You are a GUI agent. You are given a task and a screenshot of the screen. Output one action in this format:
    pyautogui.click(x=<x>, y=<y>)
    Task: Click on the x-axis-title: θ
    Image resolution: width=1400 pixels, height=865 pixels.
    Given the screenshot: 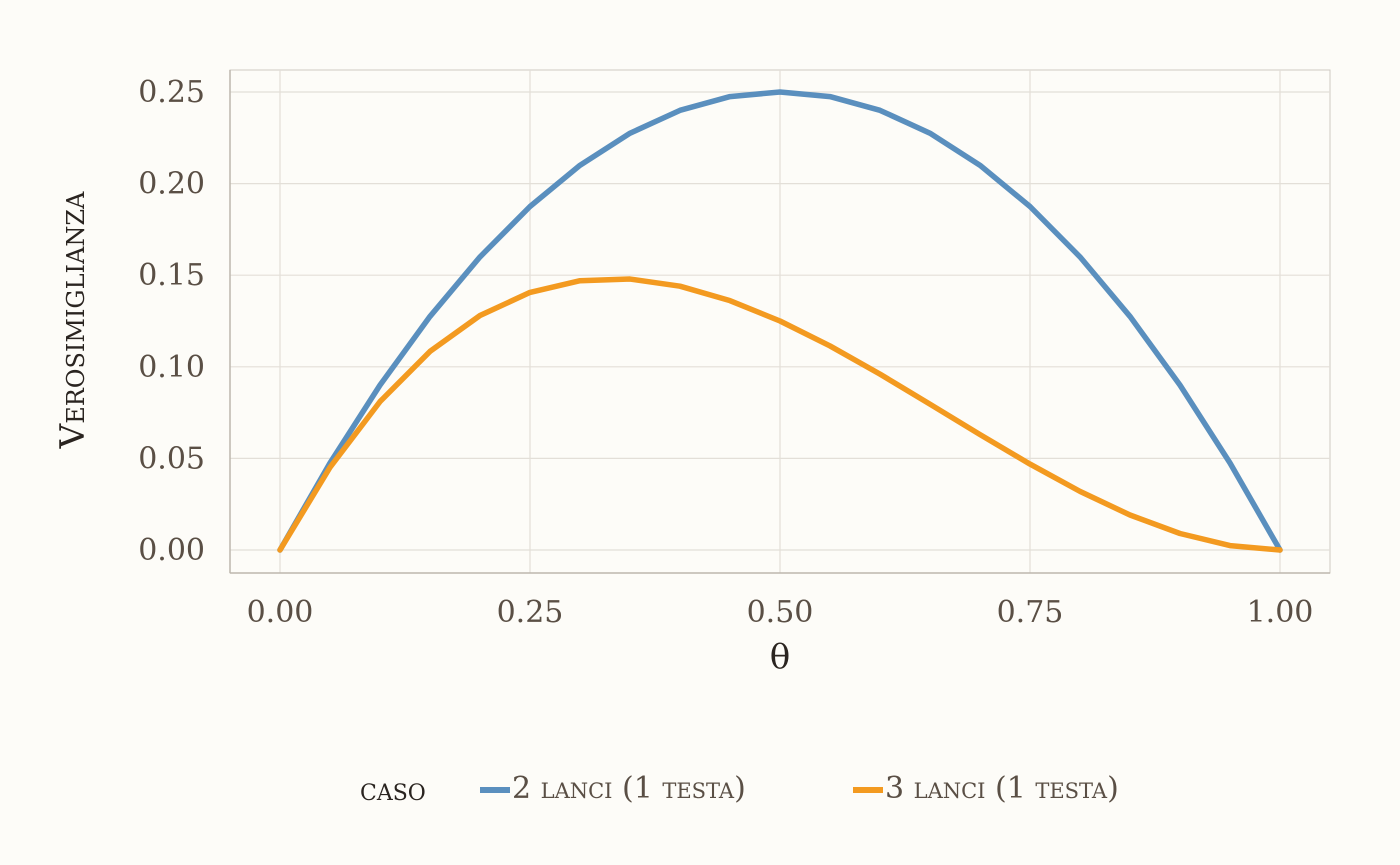 What is the action you would take?
    pyautogui.click(x=780, y=657)
    